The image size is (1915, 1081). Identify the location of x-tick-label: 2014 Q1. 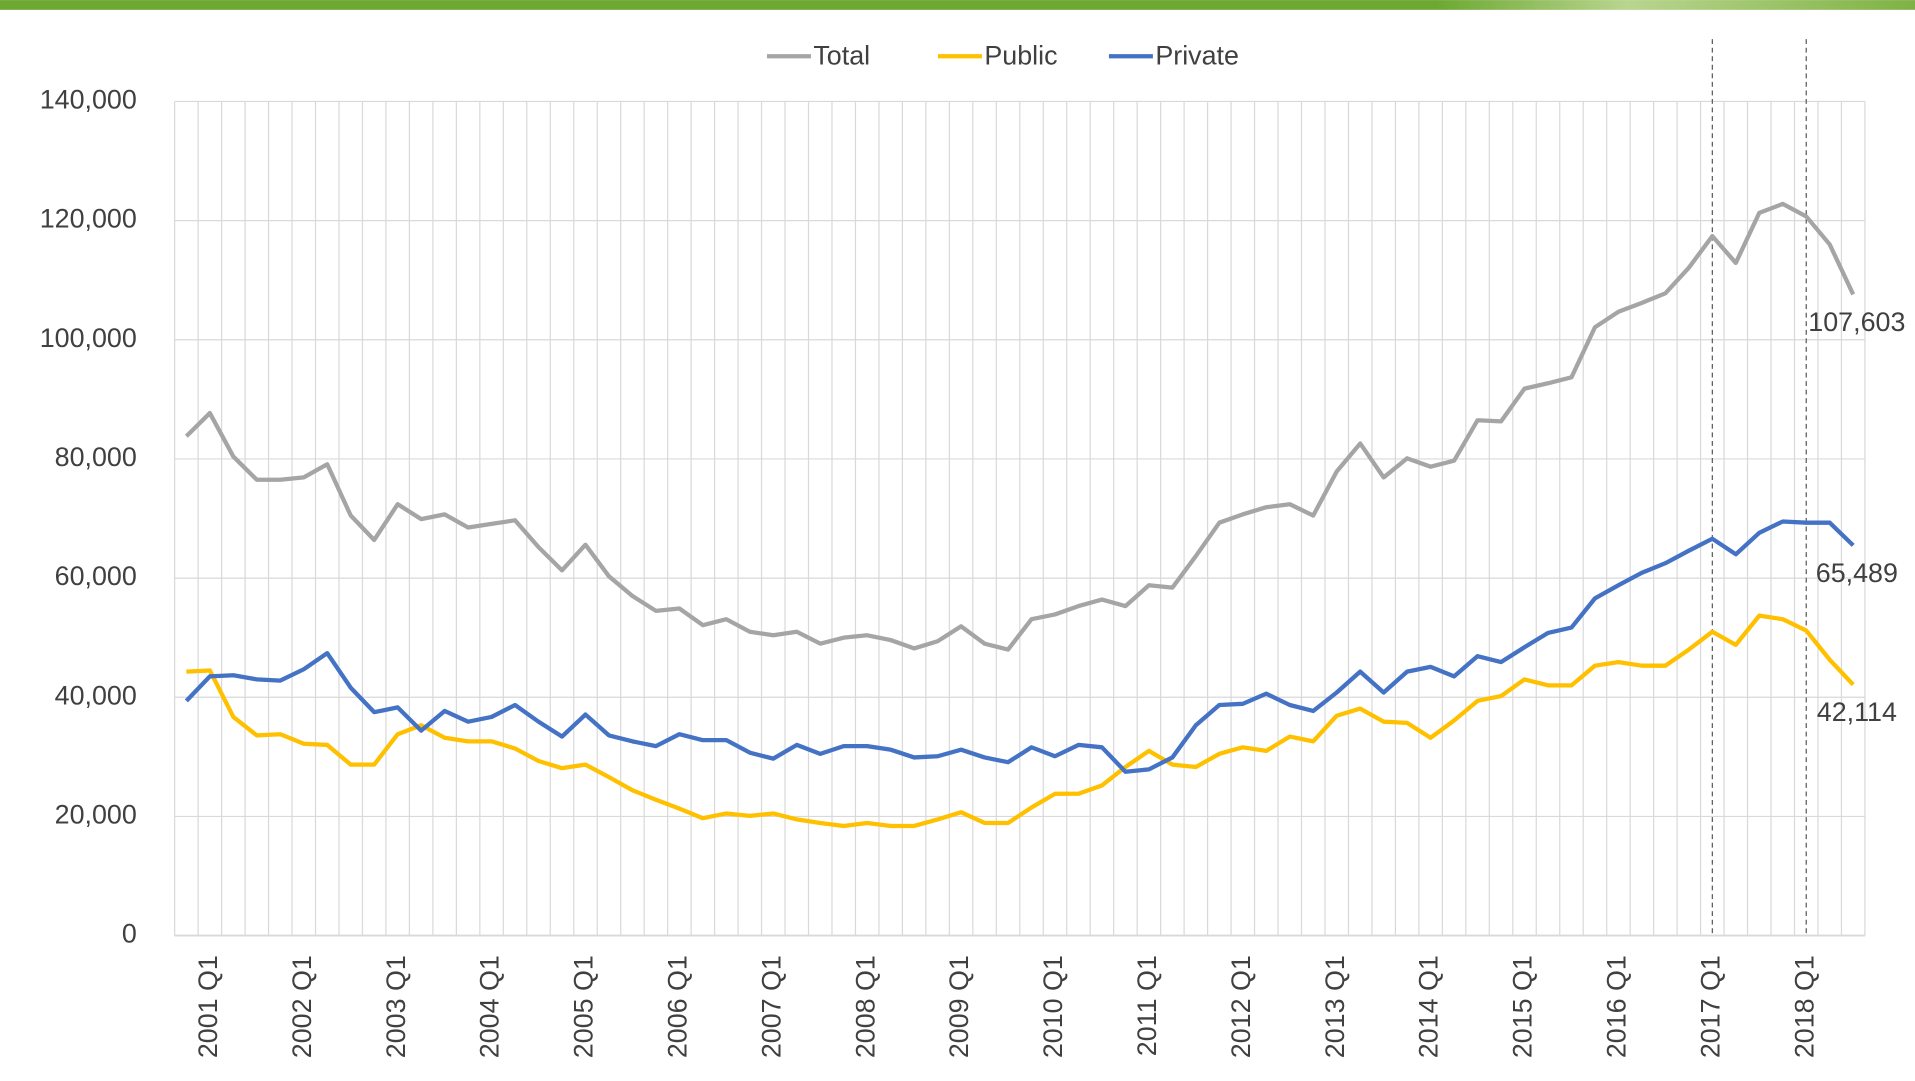
(1429, 1006).